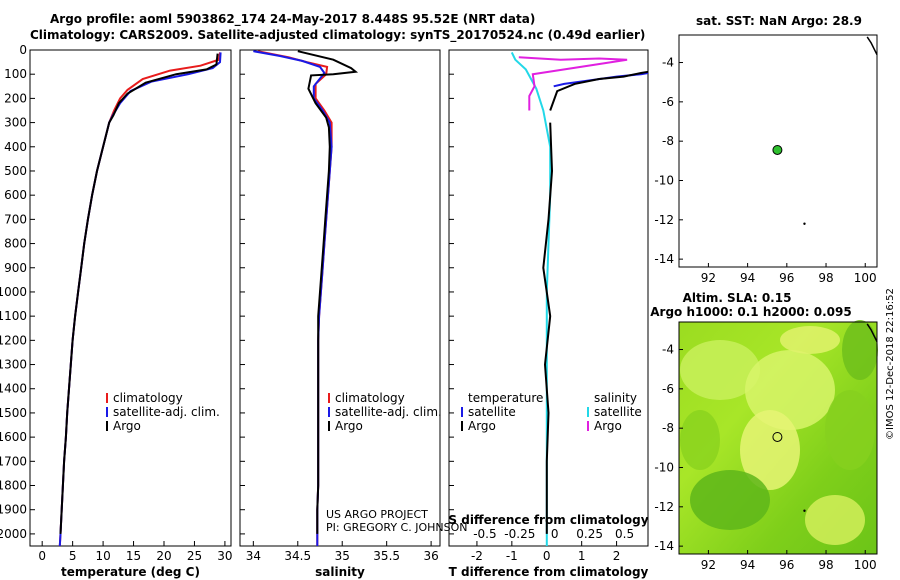 This screenshot has width=900, height=580. What do you see at coordinates (825, 565) in the screenshot?
I see `sla-map-xtick-label: 98` at bounding box center [825, 565].